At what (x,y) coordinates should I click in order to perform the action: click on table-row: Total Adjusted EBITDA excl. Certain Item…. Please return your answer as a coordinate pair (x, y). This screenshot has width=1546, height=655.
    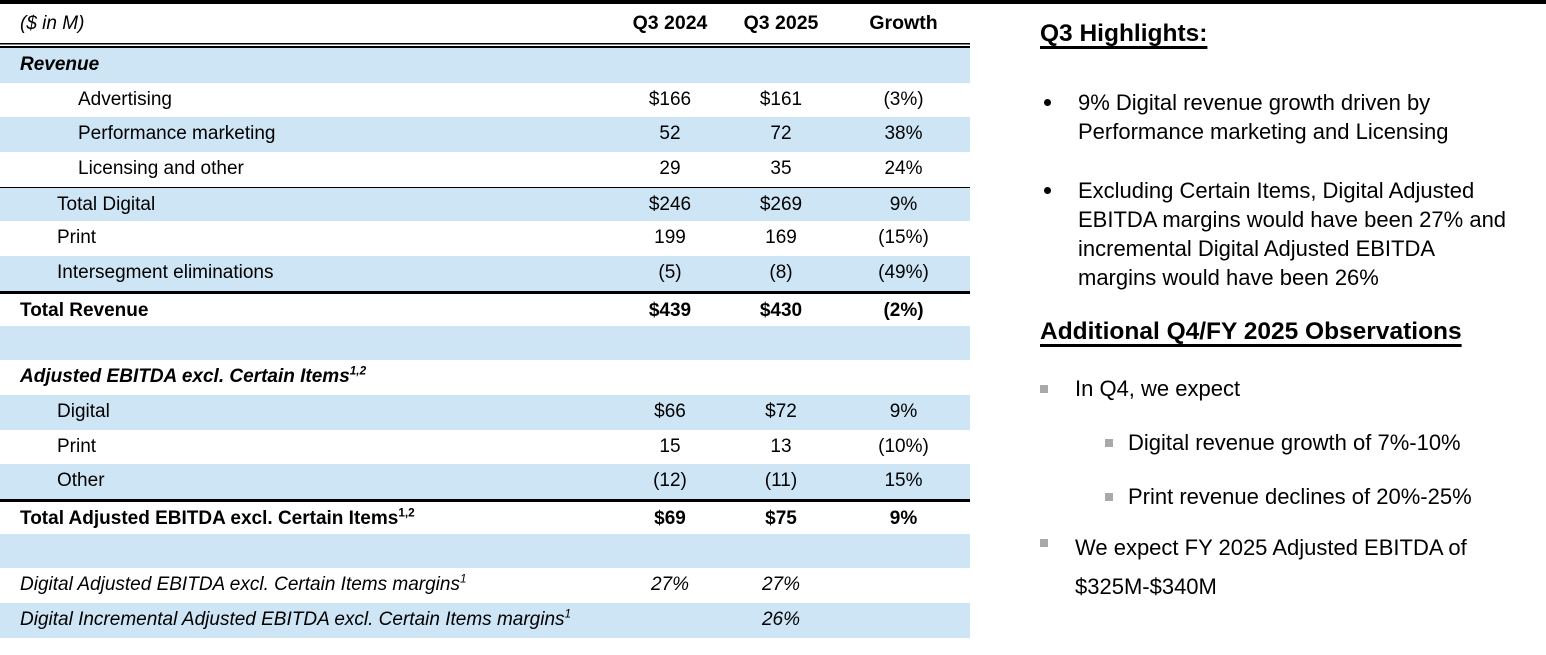
    Looking at the image, I should click on (485, 516).